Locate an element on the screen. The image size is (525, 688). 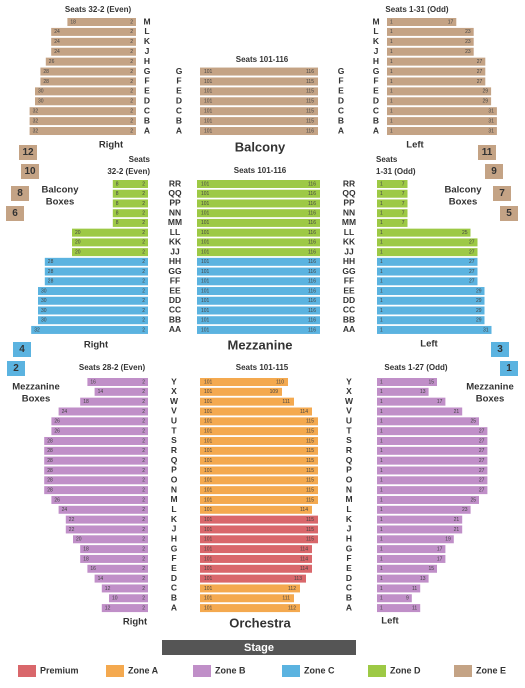
boxes-label: Mezzanine is located at coordinates (36, 387).